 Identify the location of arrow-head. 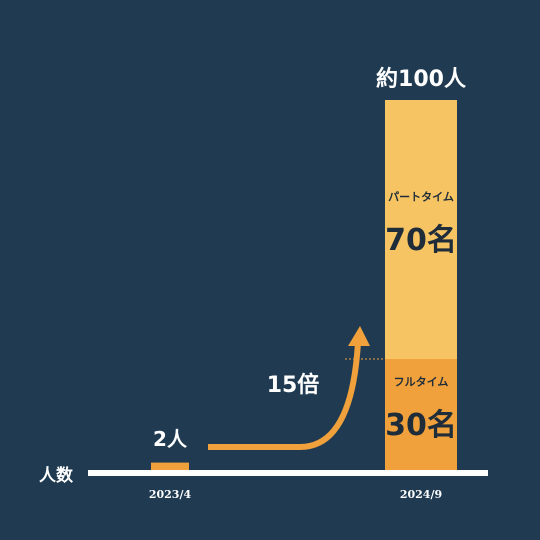
(359, 336).